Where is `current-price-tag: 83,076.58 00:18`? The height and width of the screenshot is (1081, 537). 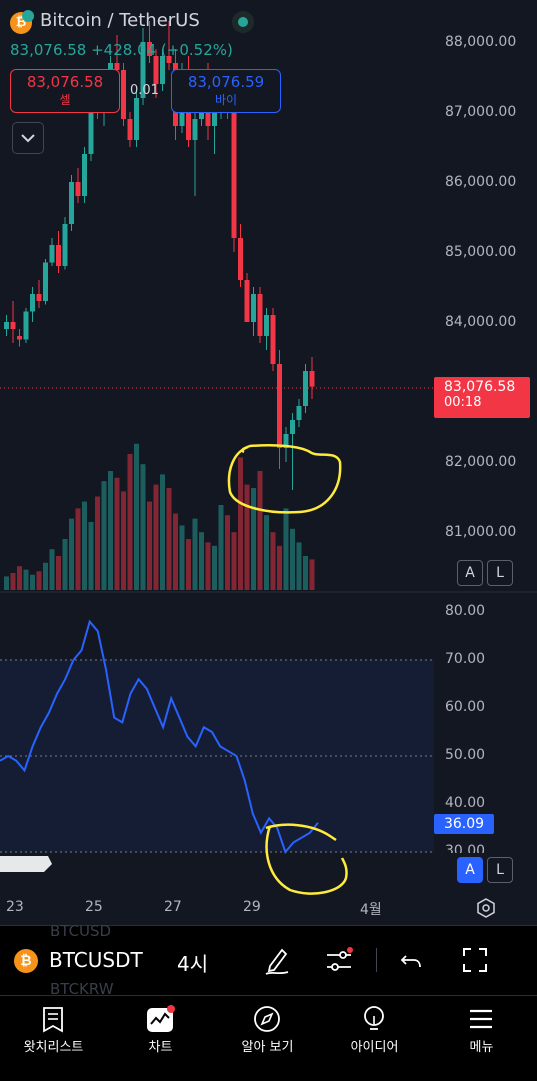
current-price-tag: 83,076.58 00:18 is located at coordinates (482, 397).